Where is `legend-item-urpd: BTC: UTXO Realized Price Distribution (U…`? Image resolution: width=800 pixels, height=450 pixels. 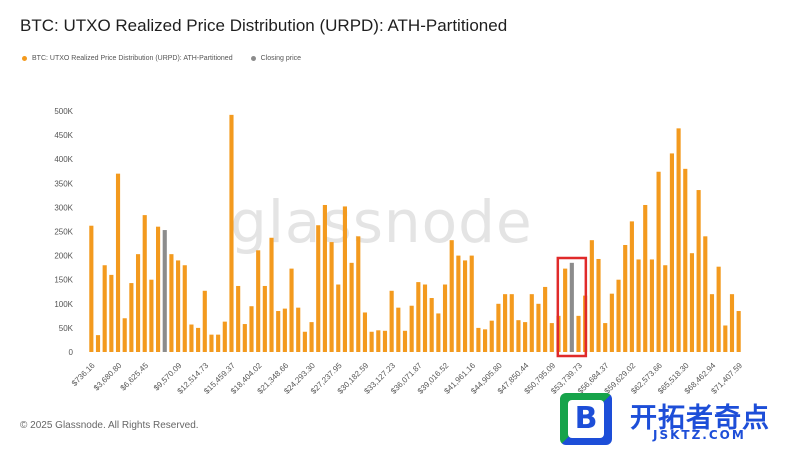 legend-item-urpd: BTC: UTXO Realized Price Distribution (U… is located at coordinates (127, 58).